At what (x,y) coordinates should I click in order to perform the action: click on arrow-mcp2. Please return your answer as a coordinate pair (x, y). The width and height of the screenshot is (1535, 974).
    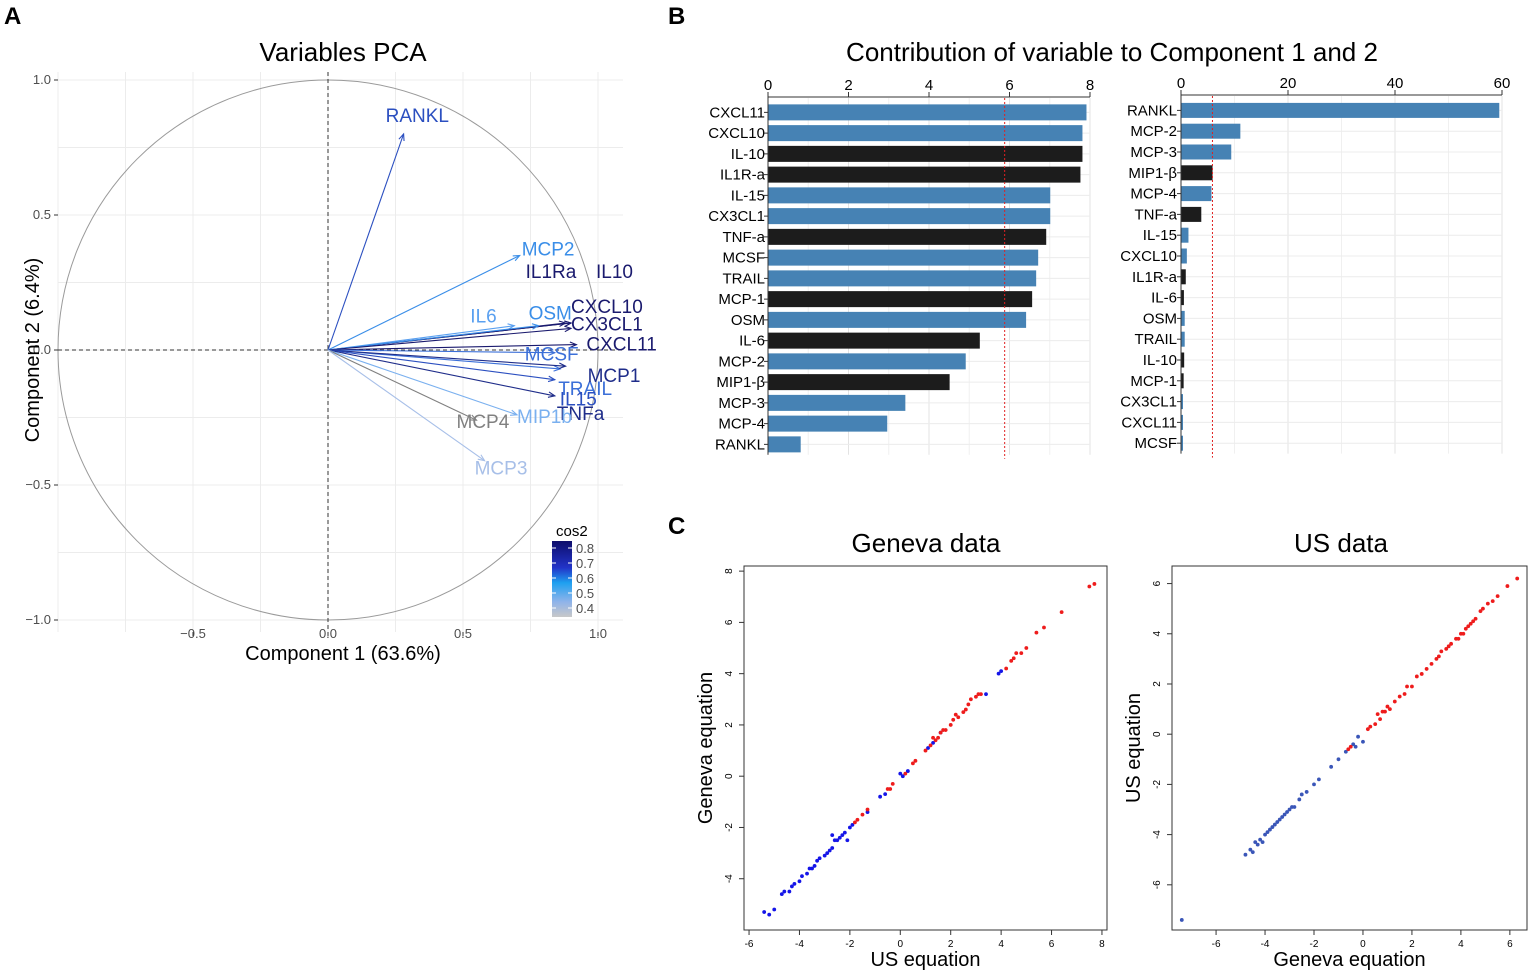
    Looking at the image, I should click on (423, 303).